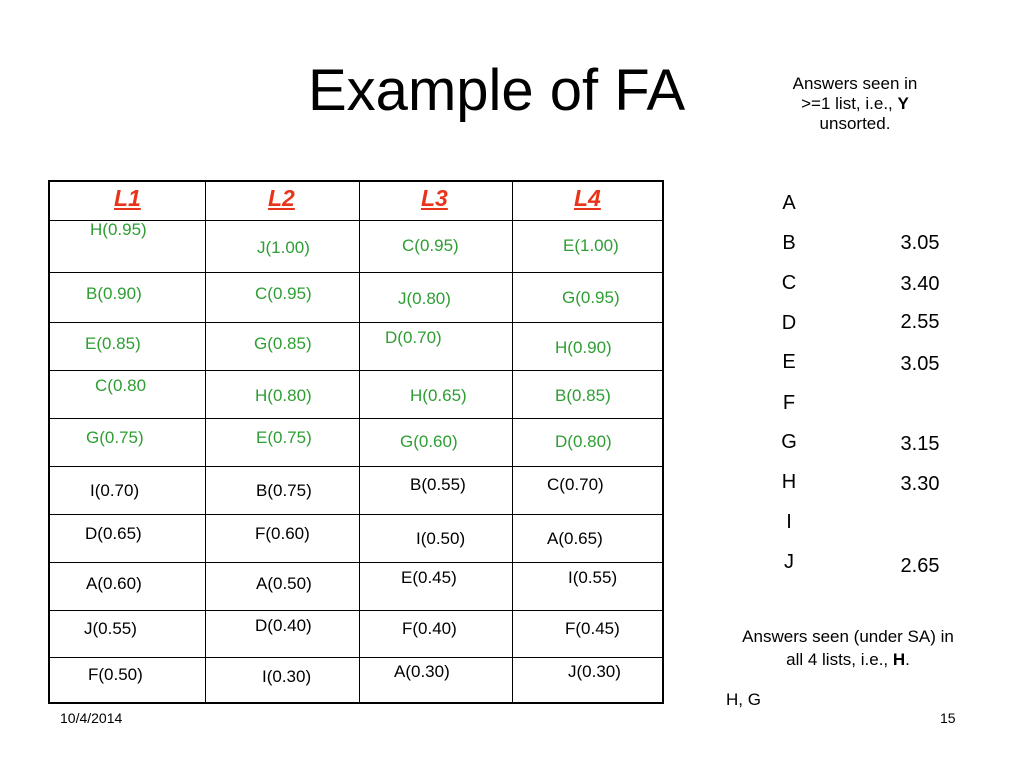 The height and width of the screenshot is (768, 1024). I want to click on answer-letter: C, so click(789, 283).